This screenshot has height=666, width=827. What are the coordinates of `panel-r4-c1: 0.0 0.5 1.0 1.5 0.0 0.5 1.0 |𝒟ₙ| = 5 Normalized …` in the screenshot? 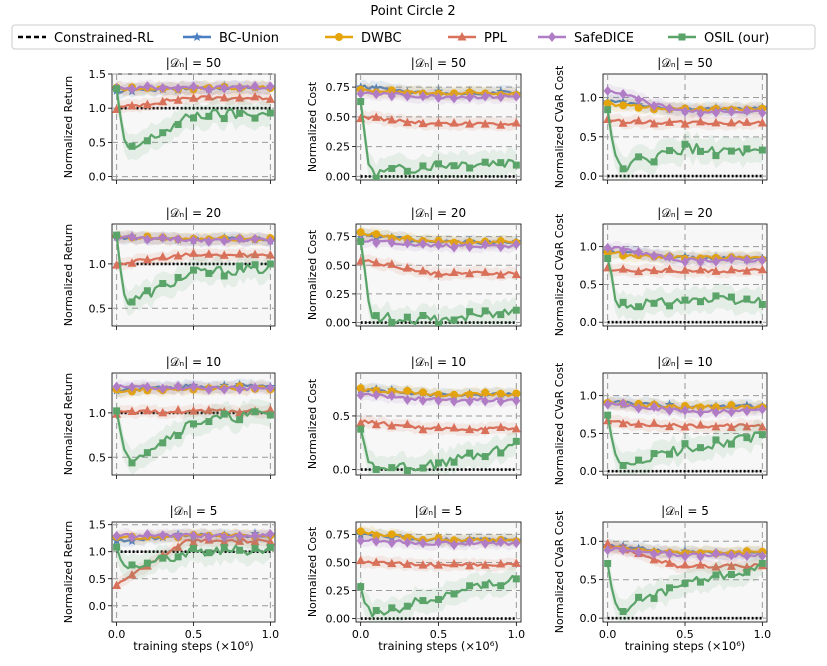 It's located at (170, 578).